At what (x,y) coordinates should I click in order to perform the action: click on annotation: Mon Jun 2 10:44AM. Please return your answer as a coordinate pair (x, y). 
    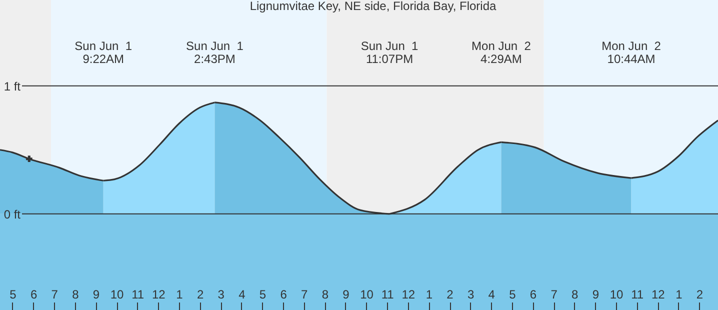
    Looking at the image, I should click on (632, 52).